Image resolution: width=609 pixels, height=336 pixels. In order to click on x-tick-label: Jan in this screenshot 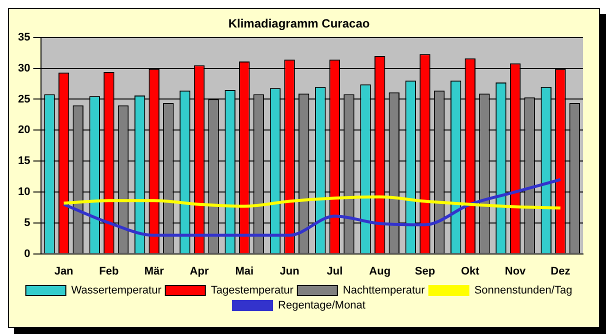, I will do `click(64, 271)`.